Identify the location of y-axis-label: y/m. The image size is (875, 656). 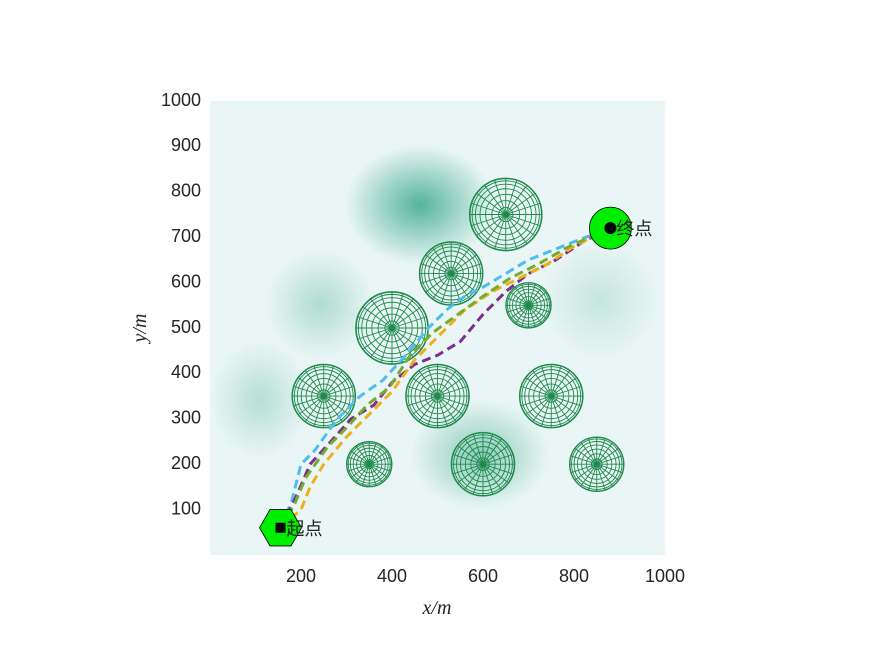
(140, 329).